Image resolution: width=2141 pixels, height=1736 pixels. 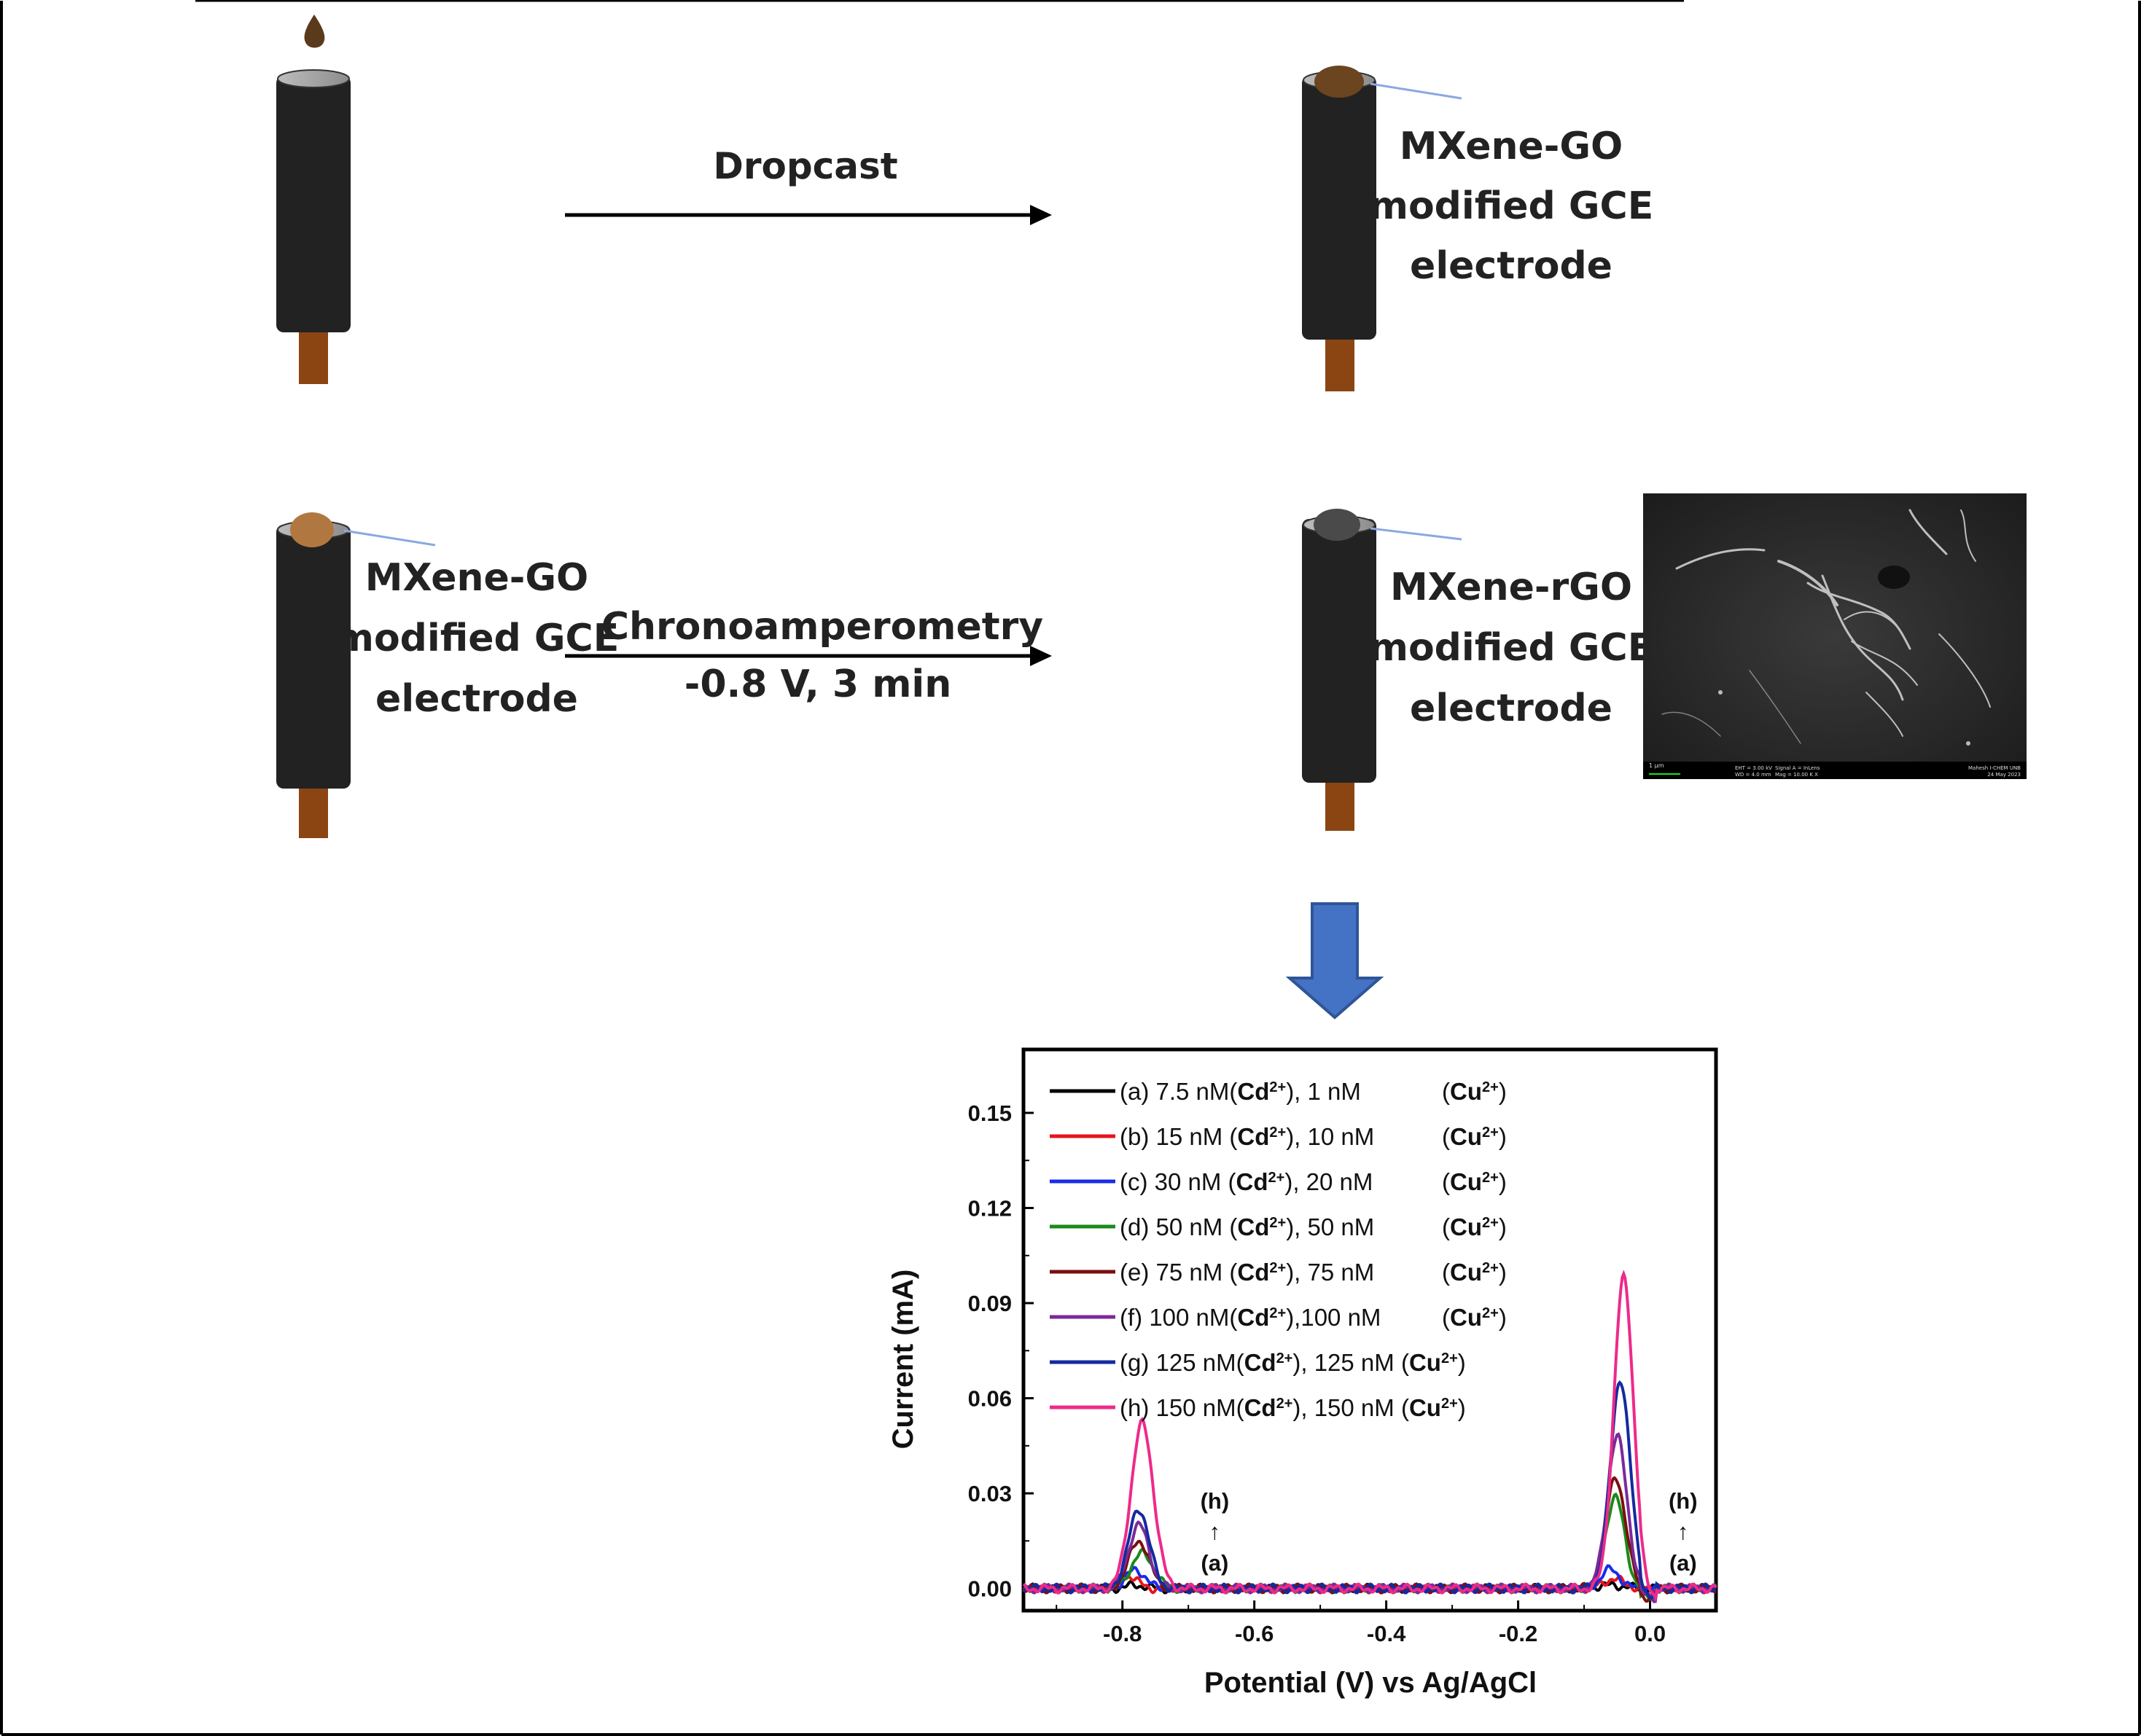 I want to click on sem-info-signal: Signal A = InLens, so click(x=1797, y=768).